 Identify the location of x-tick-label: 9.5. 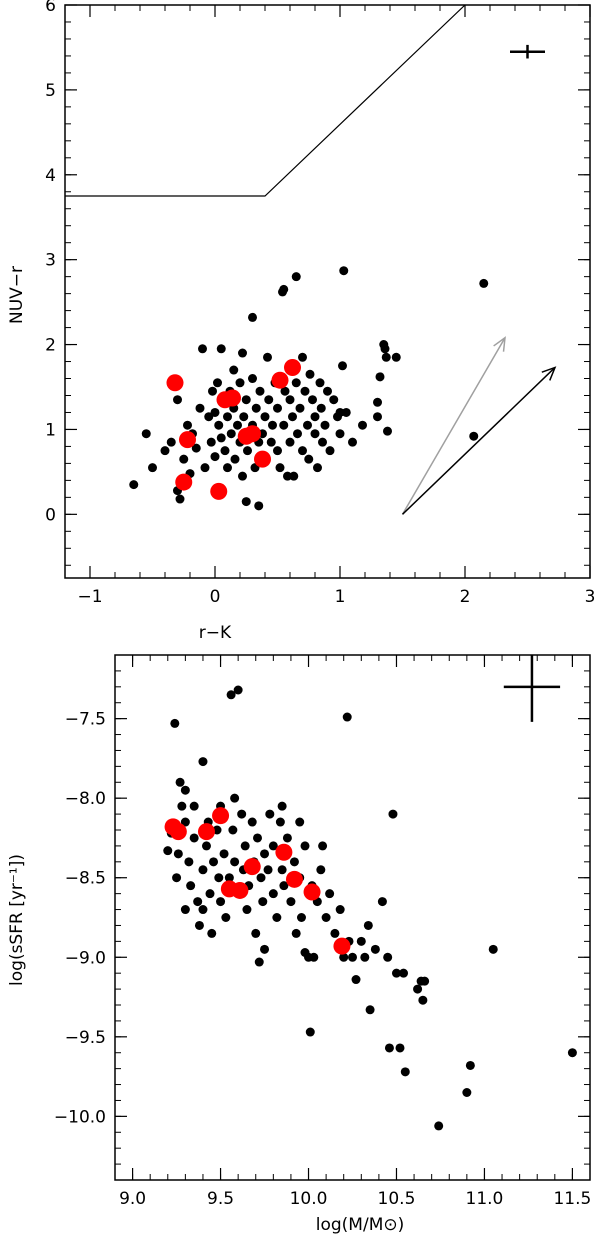
(220, 1199).